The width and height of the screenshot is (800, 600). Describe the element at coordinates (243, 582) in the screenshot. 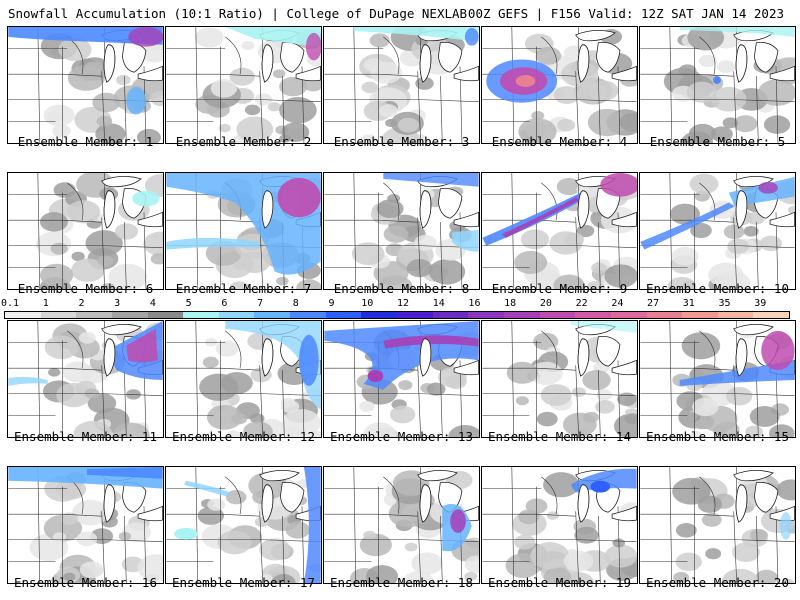

I see `ensemble-member-label: Ensemble Member: 17` at that location.